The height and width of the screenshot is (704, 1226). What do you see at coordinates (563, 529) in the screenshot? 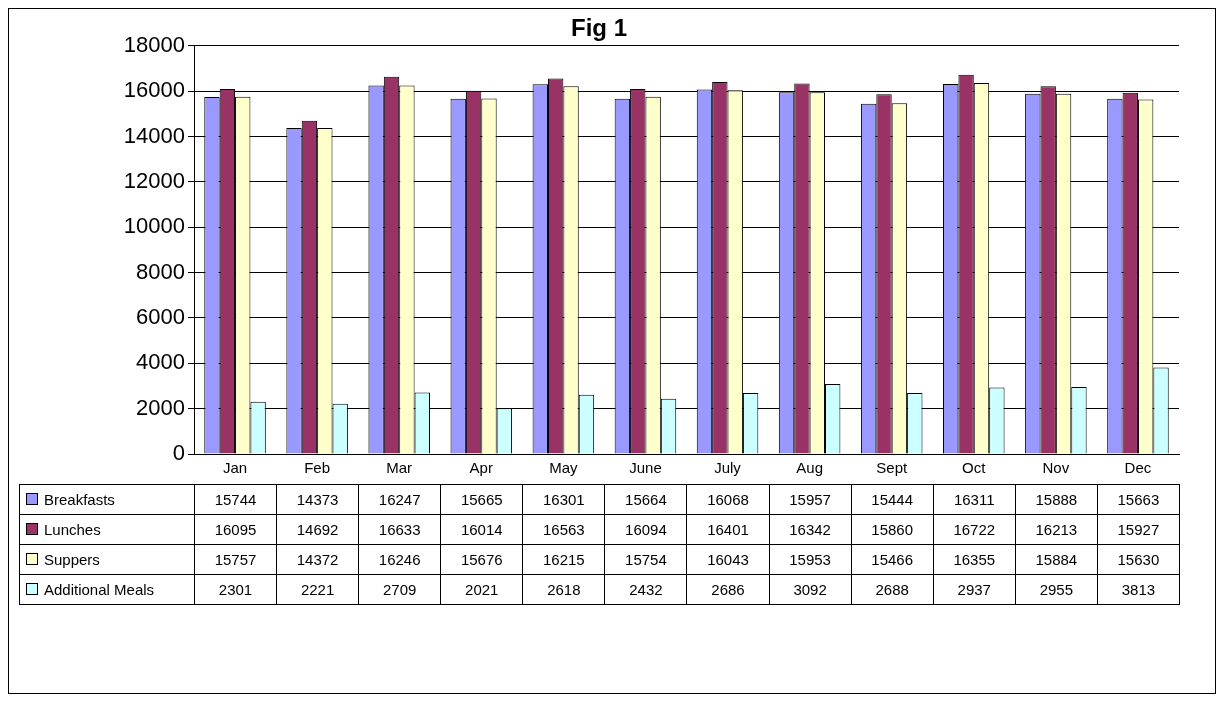
I see `data-label: 16563` at bounding box center [563, 529].